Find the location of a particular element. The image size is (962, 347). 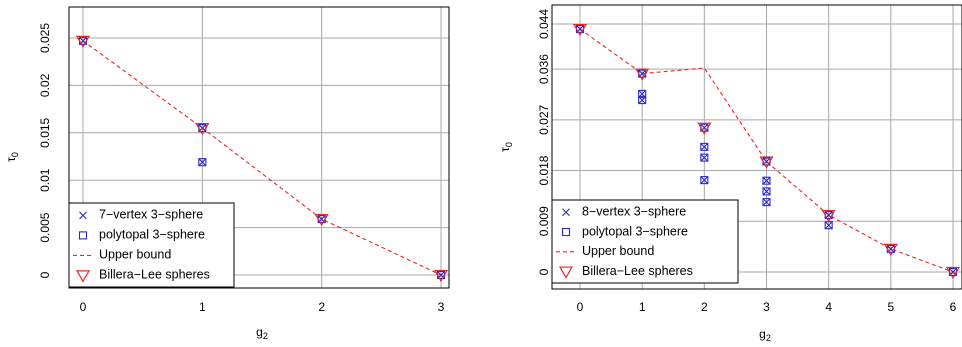

y-tick-label: 0.018 is located at coordinates (544, 170).